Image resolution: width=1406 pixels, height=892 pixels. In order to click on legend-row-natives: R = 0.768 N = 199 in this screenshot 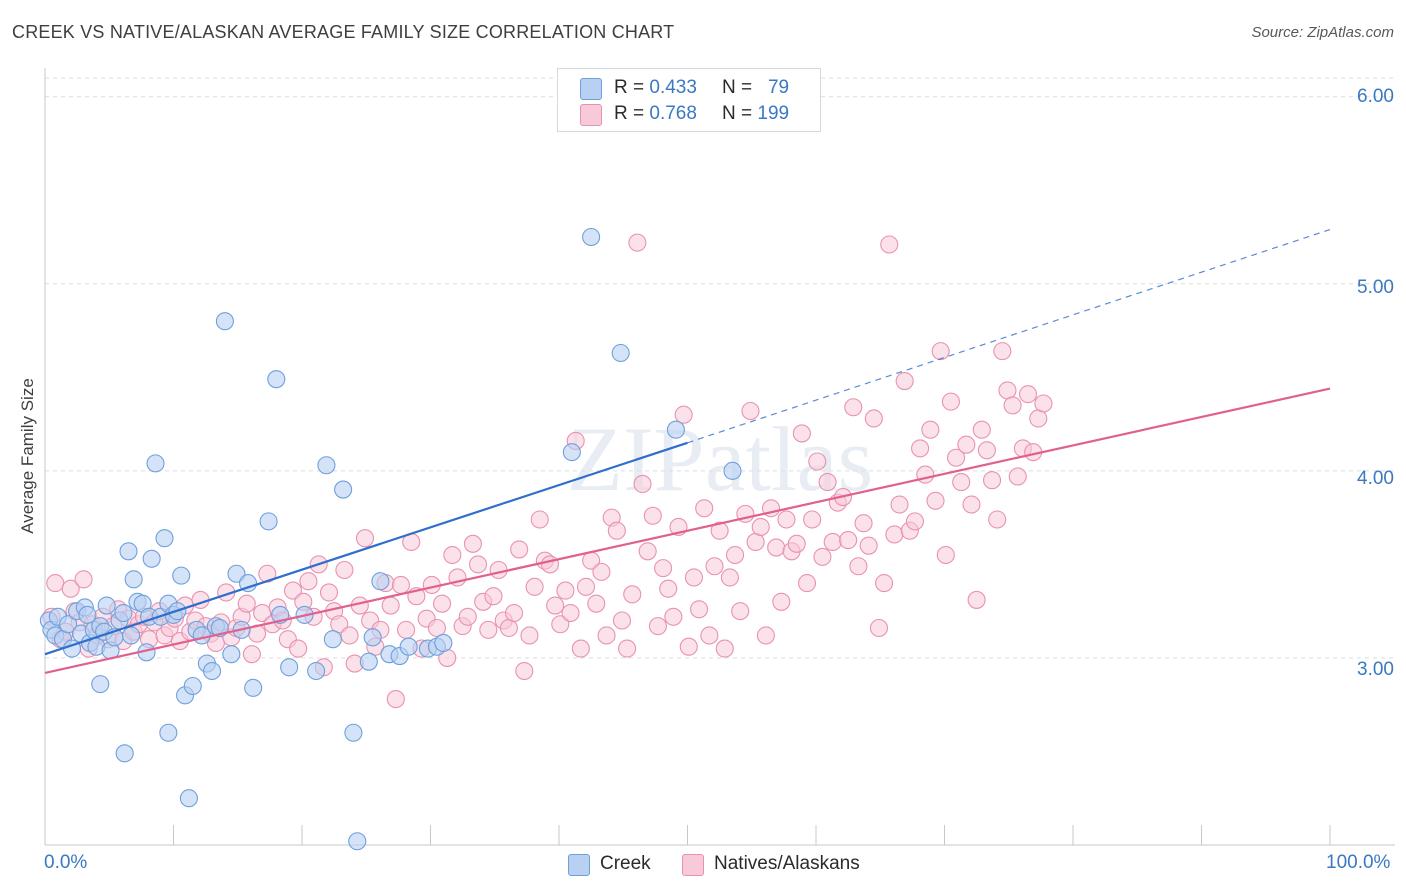, I will do `click(689, 114)`.